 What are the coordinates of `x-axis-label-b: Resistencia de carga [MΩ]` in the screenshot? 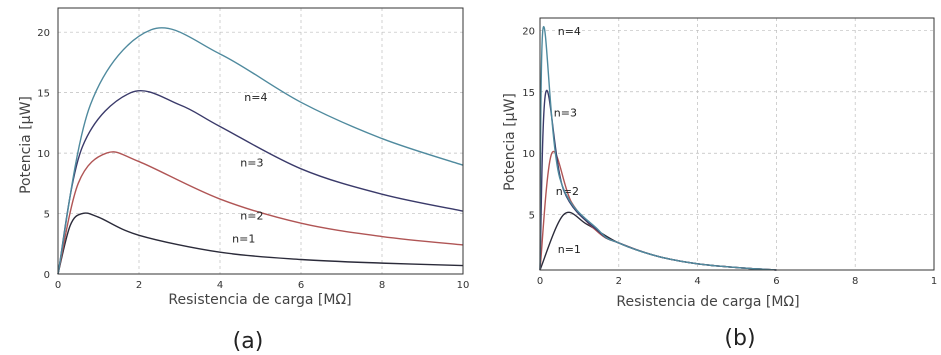 It's located at (707, 302).